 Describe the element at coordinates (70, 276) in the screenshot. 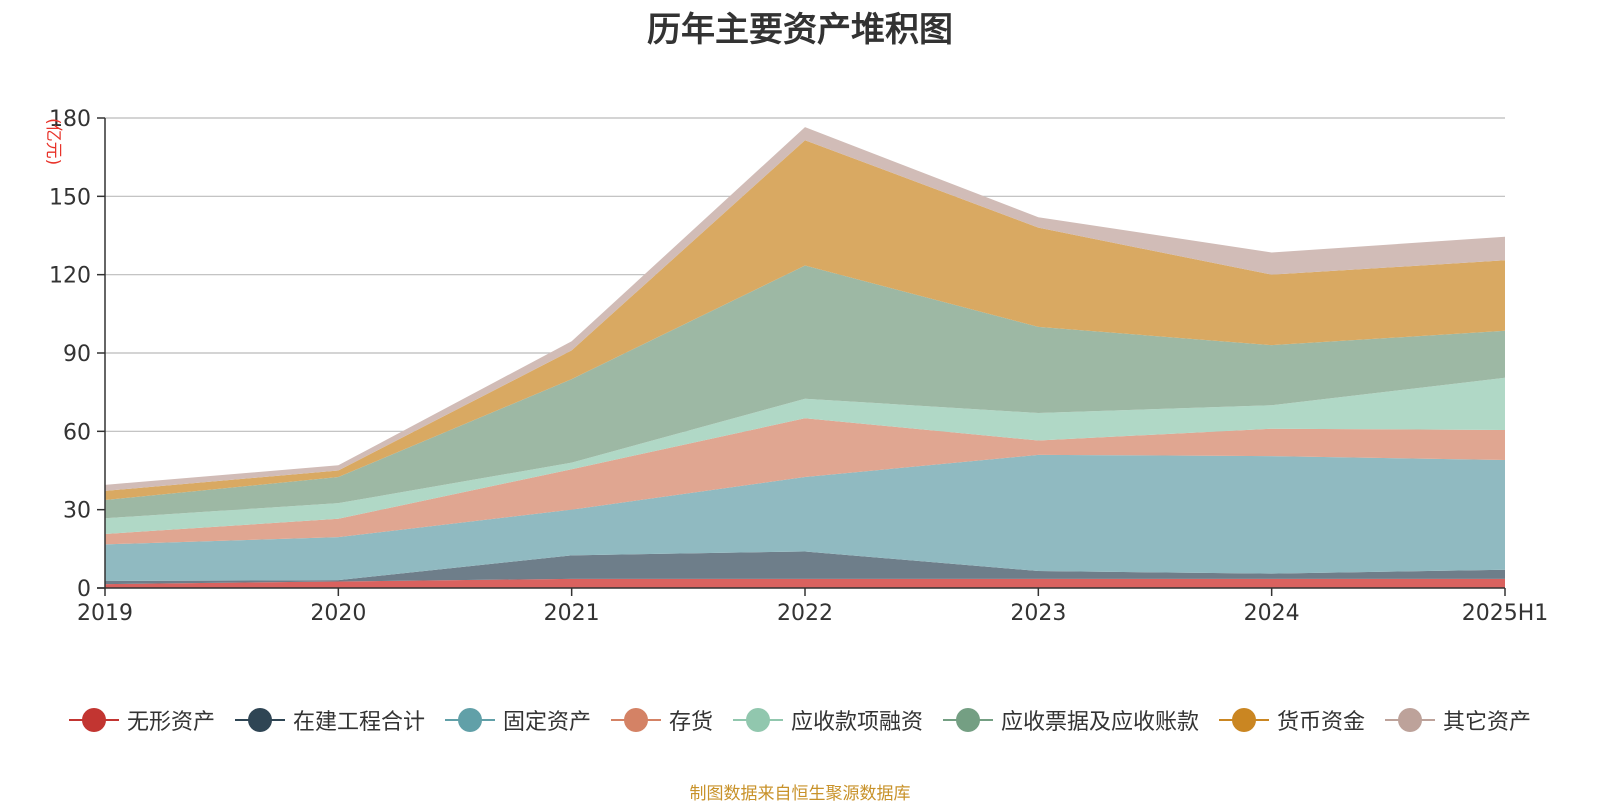

I see `y-tick-label: 120` at that location.